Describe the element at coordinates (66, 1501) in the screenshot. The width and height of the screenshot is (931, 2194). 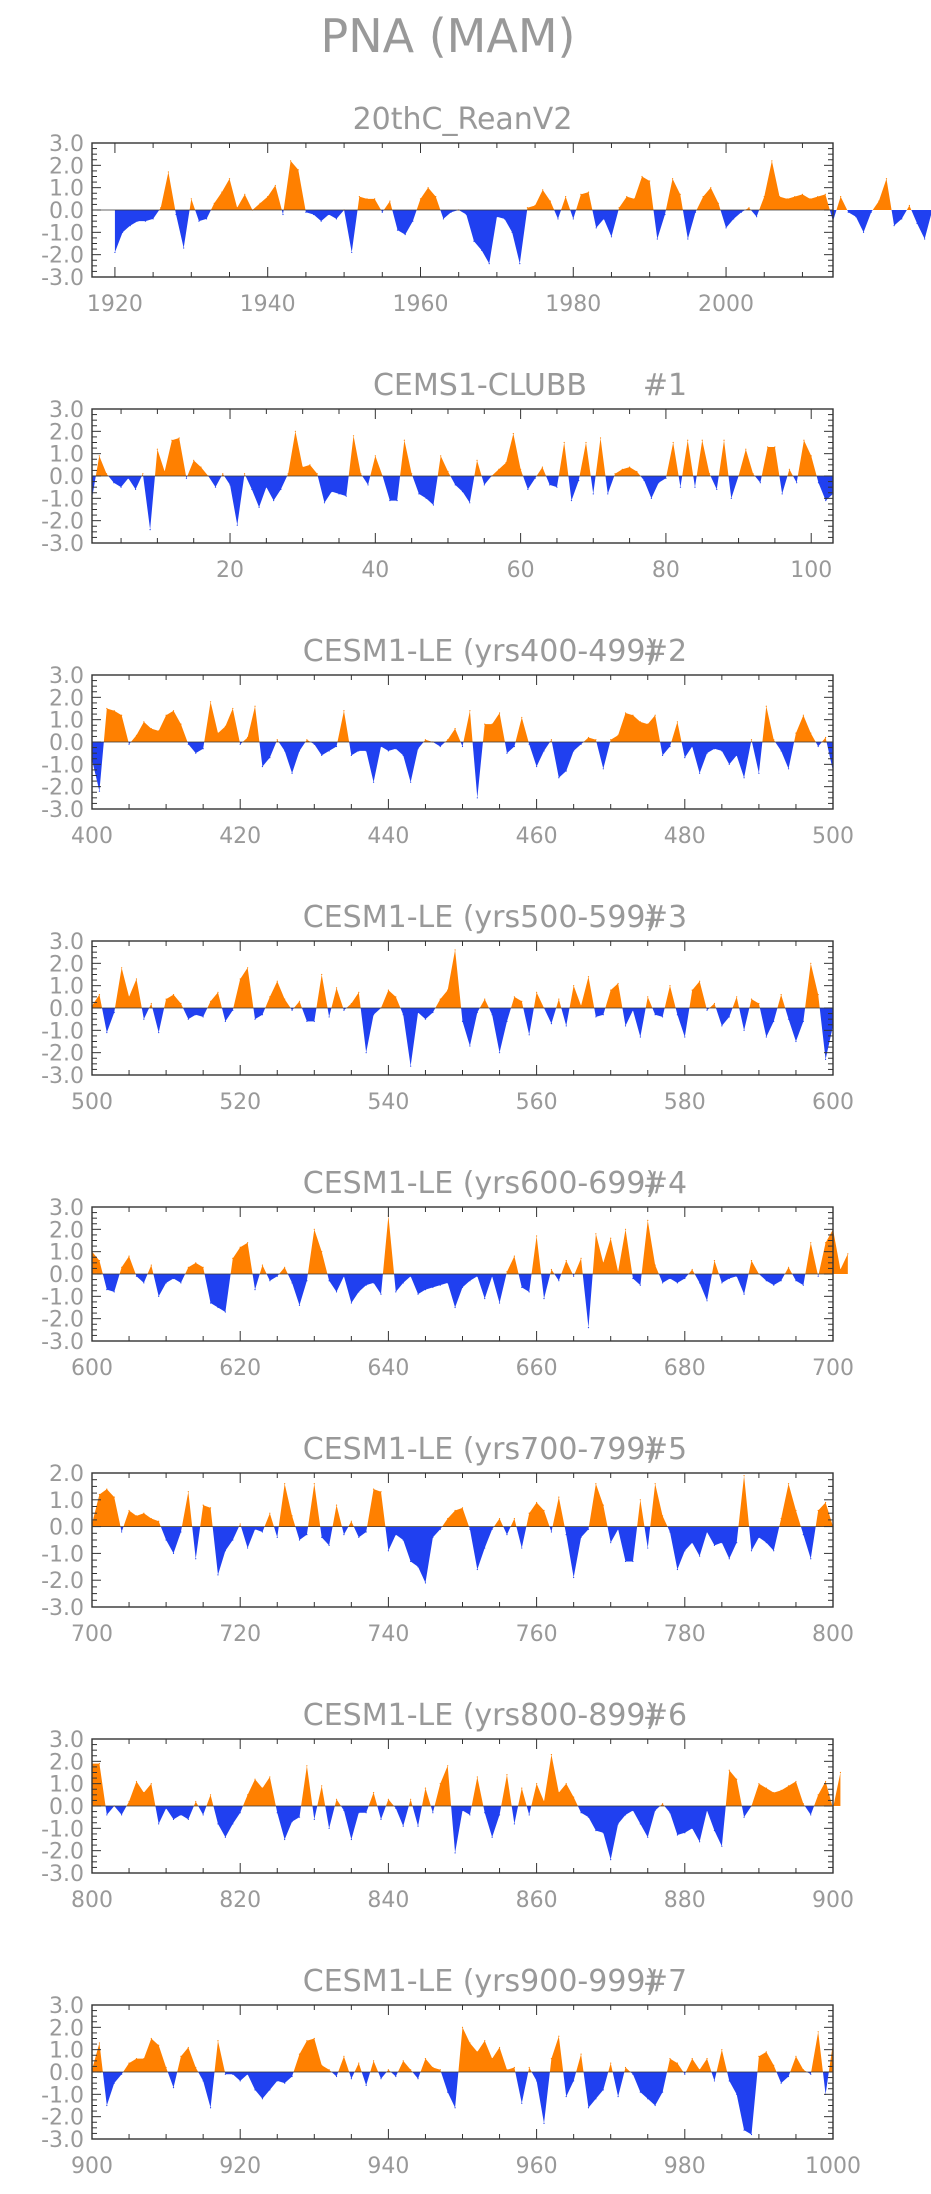
I see `y-tick-label: 1.0` at that location.